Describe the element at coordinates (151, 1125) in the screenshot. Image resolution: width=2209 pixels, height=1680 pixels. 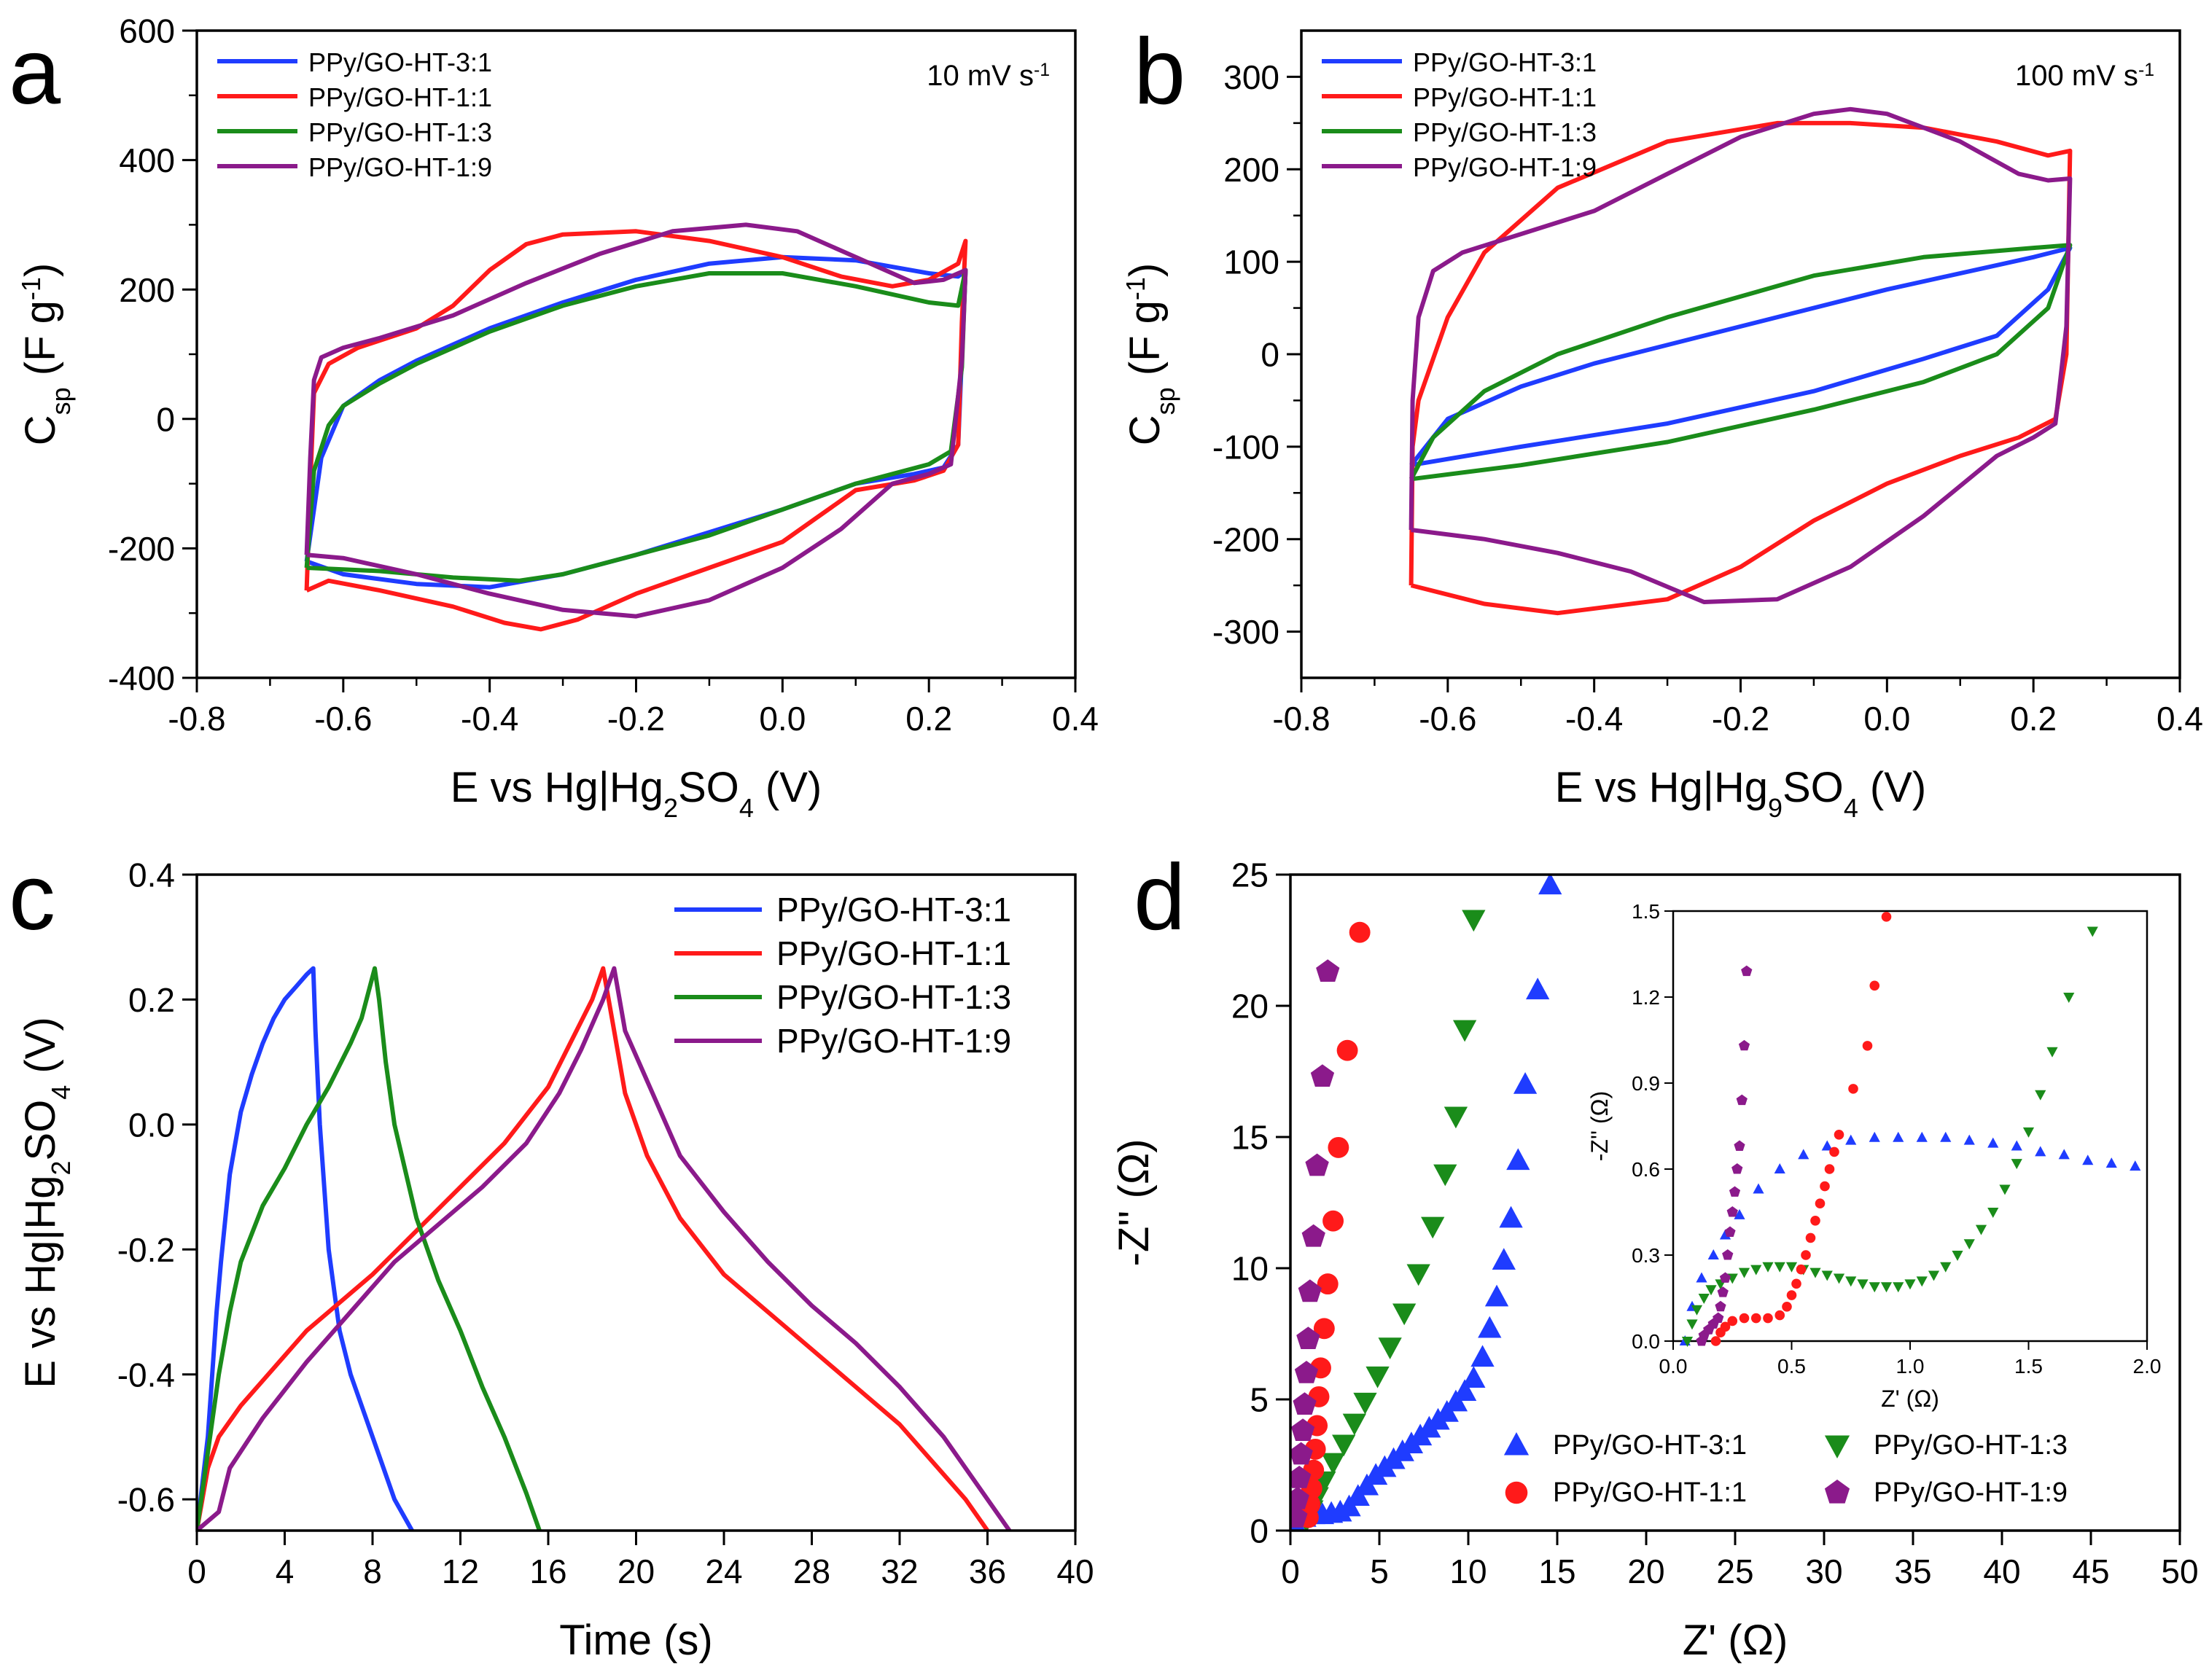
I see `y-tick-label: 0.0` at that location.